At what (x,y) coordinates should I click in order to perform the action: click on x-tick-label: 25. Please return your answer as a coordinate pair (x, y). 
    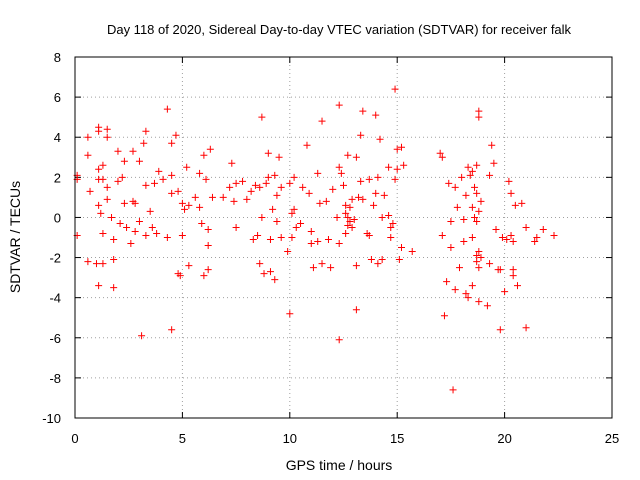
    Looking at the image, I should click on (612, 438).